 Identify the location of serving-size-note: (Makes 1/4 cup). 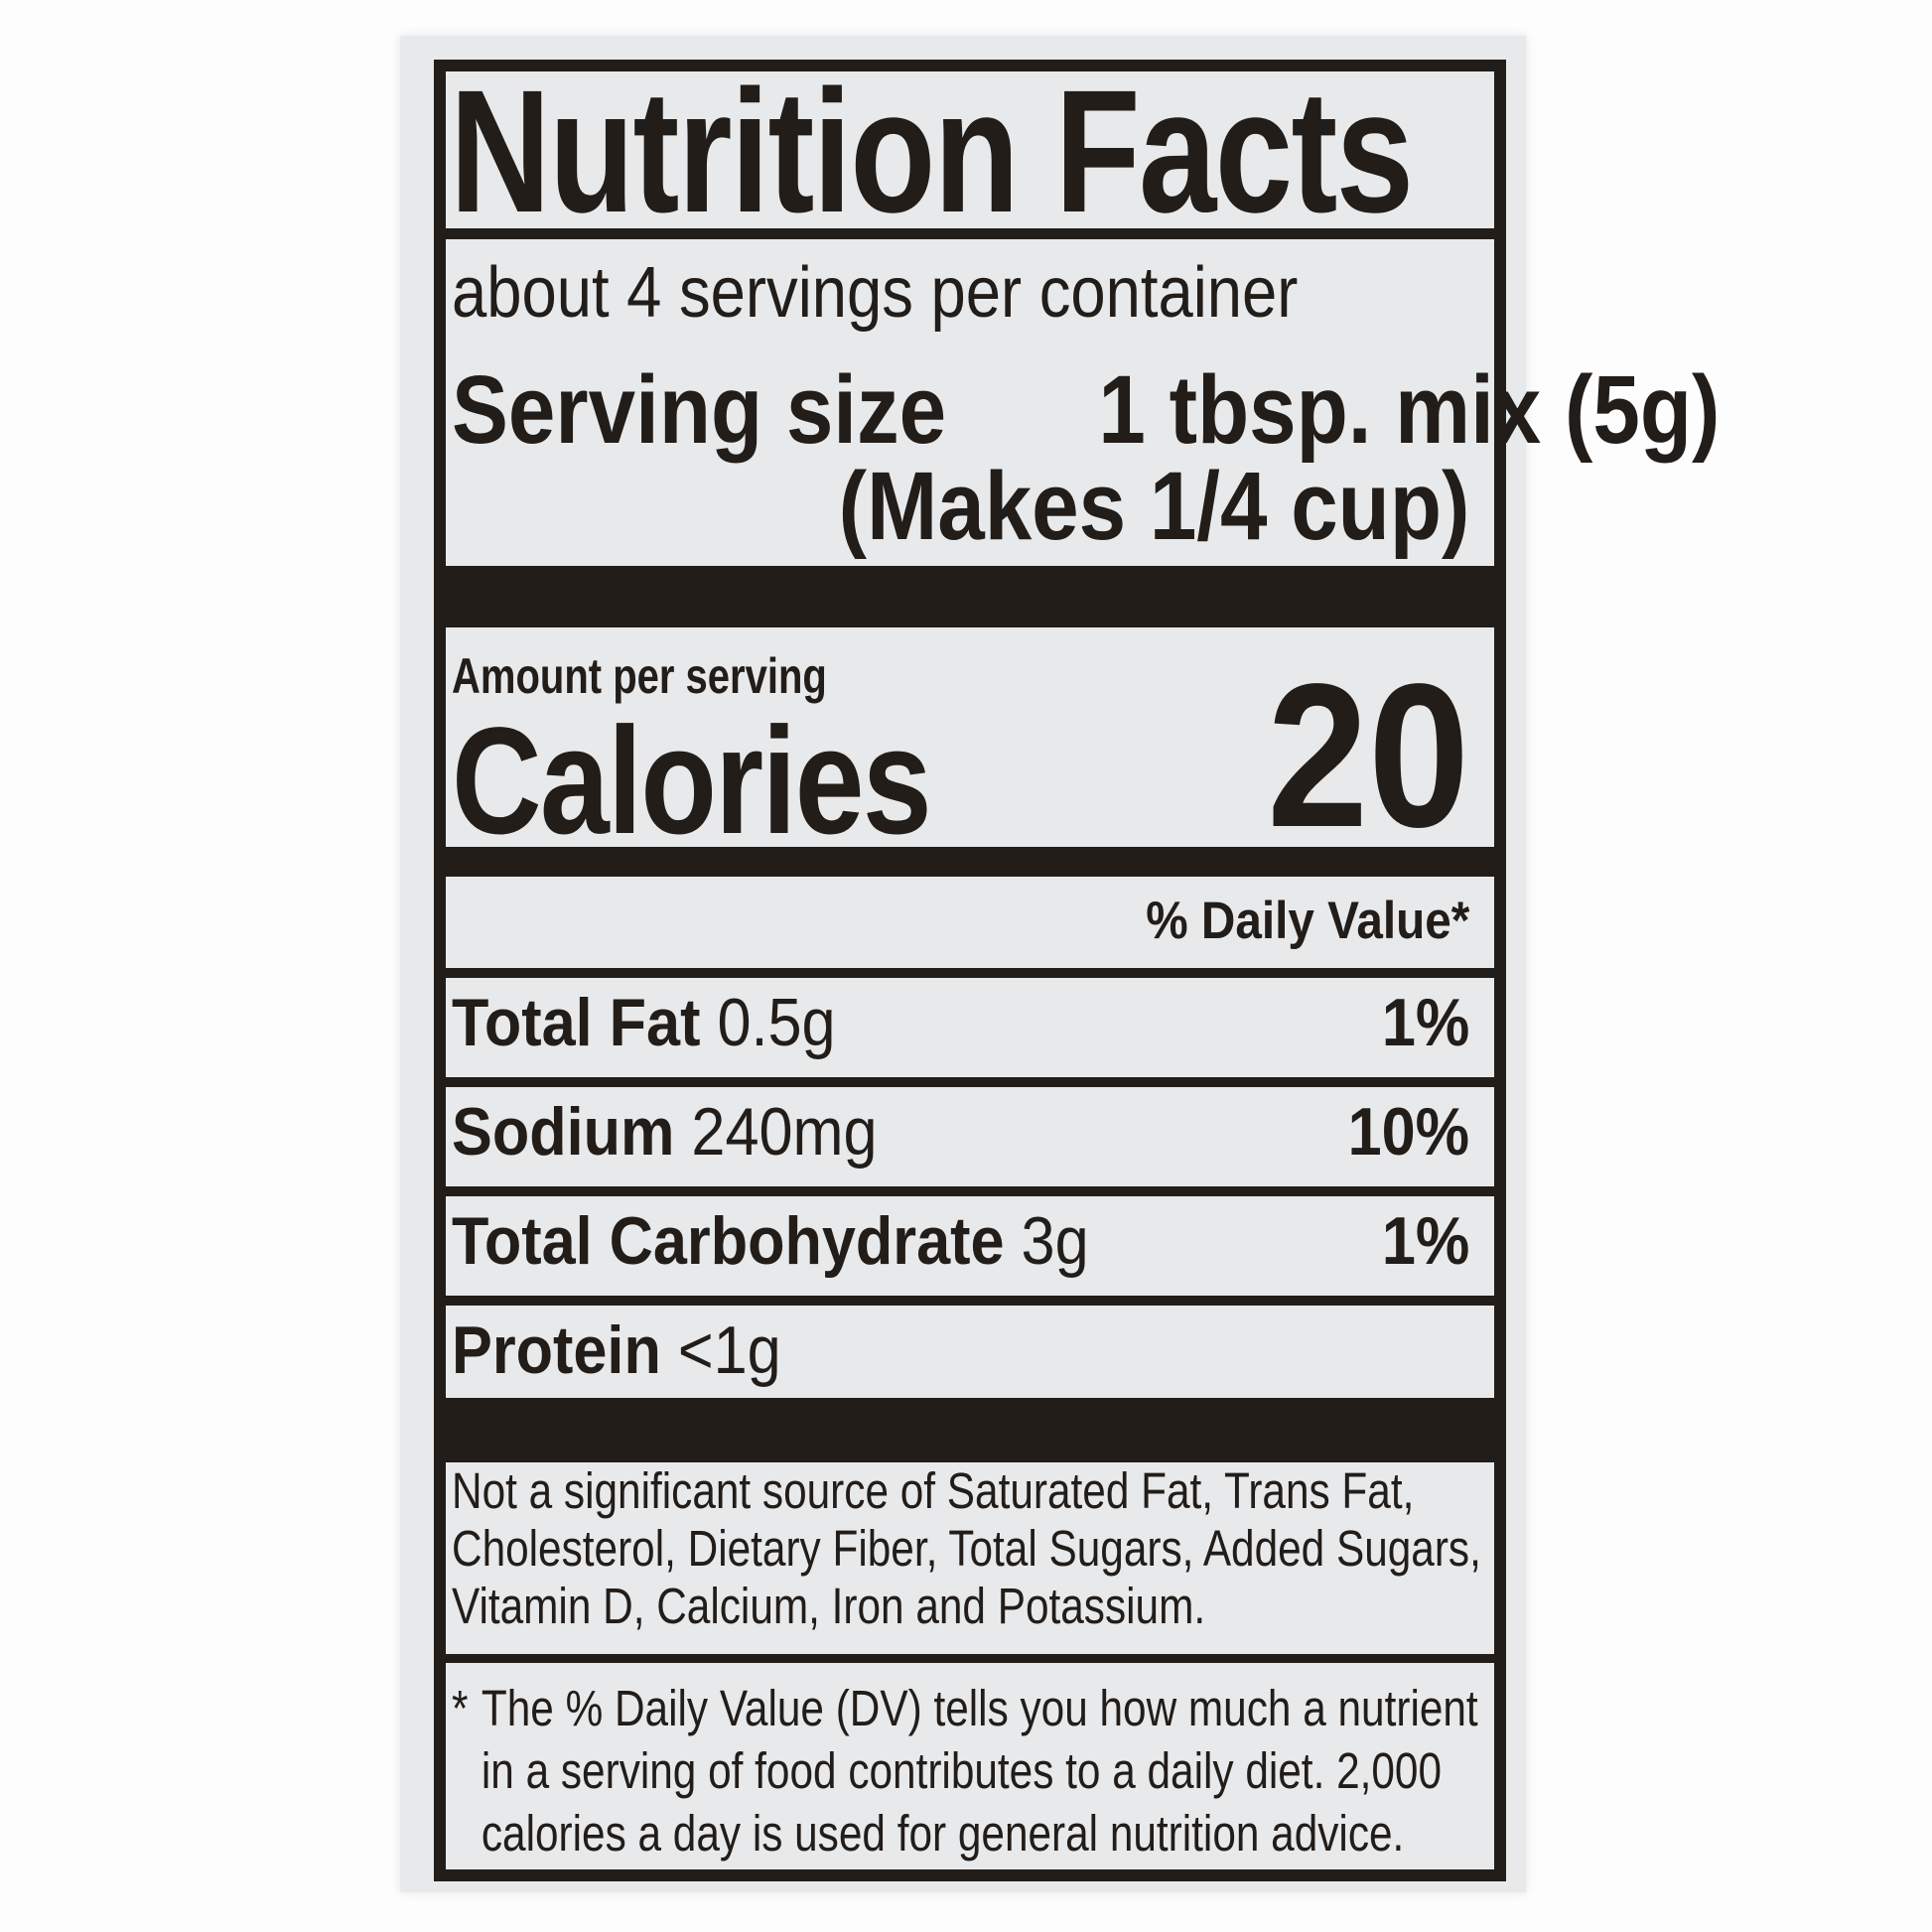
(1111, 506).